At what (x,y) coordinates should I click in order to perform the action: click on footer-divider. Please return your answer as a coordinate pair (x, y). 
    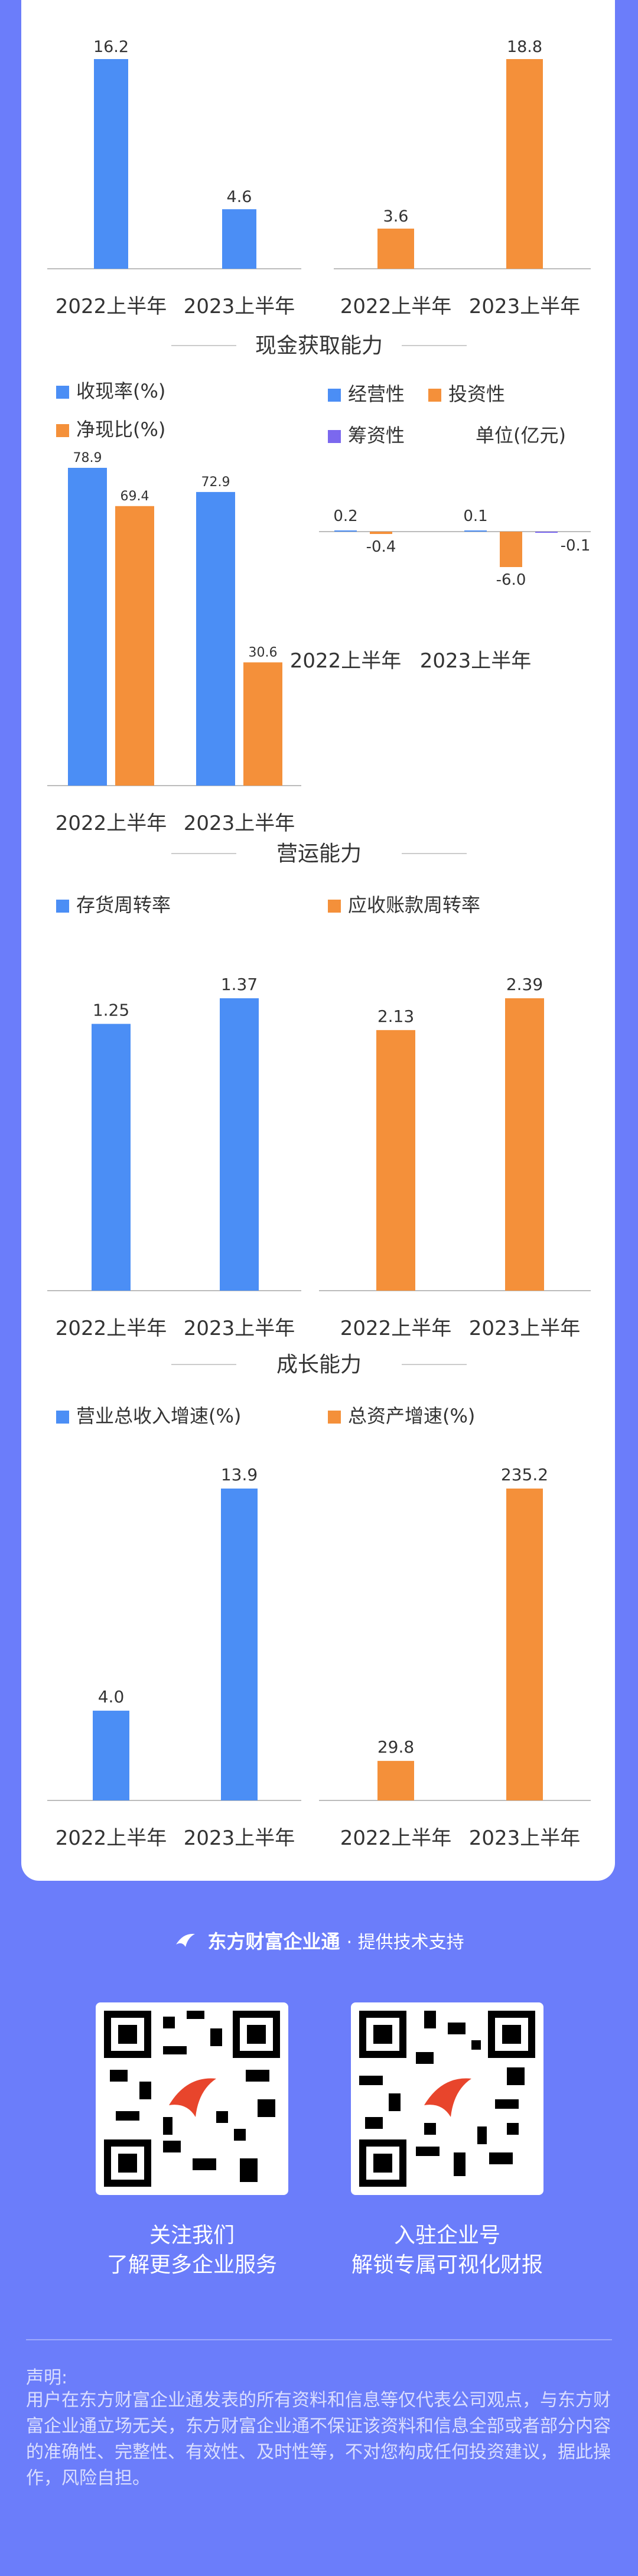
    Looking at the image, I should click on (319, 2339).